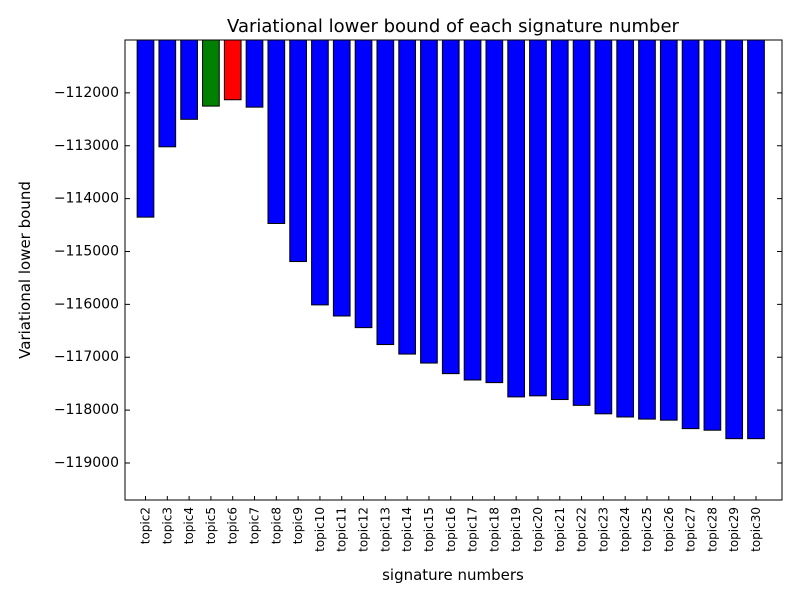  I want to click on x-tick-label: topic15, so click(429, 529).